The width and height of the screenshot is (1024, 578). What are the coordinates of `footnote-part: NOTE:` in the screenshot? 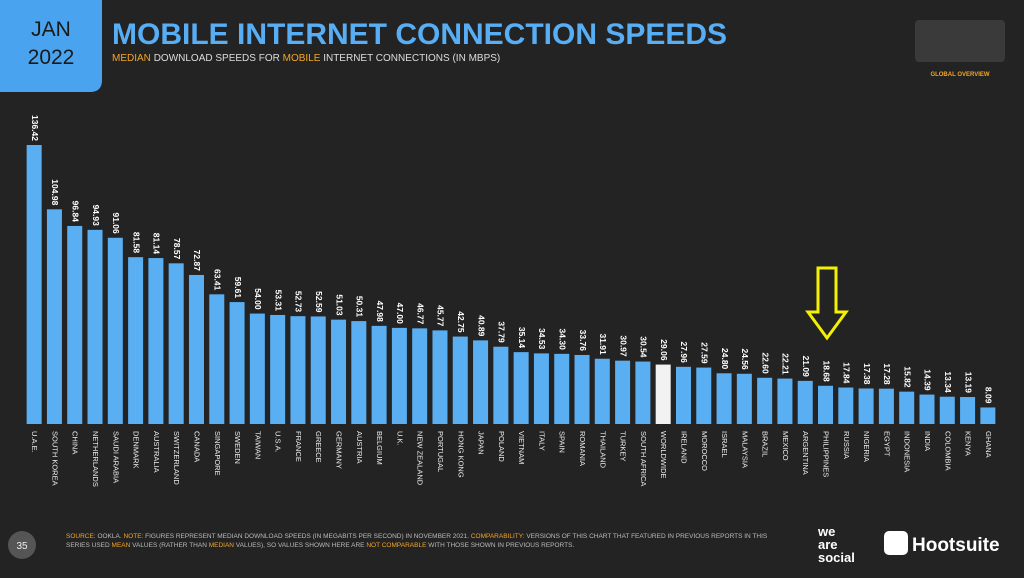 It's located at (133, 536).